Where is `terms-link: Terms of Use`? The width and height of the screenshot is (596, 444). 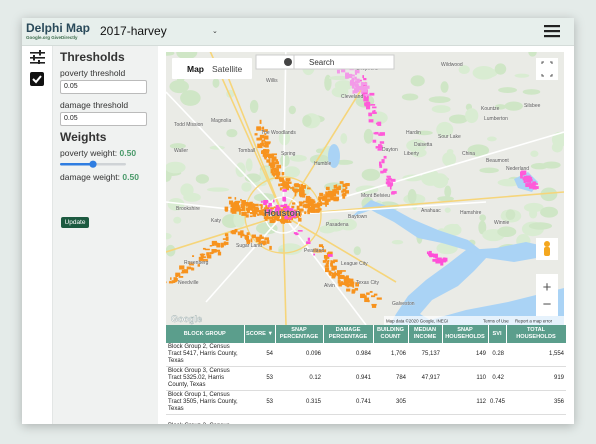 terms-link: Terms of Use is located at coordinates (496, 321).